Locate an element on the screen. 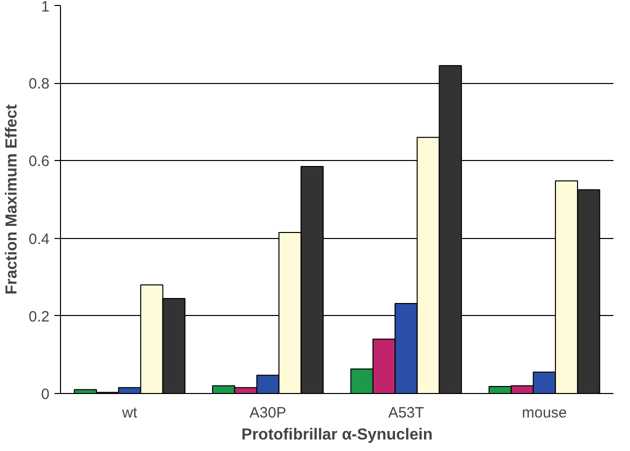  y-tick-label: 0 is located at coordinates (45, 394).